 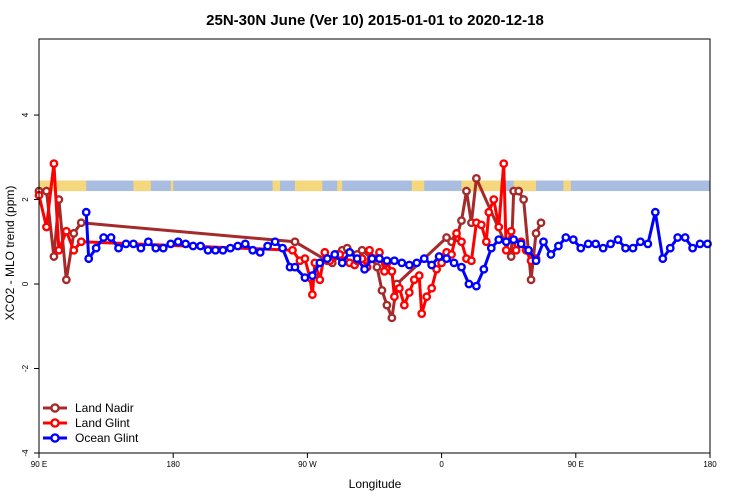 What do you see at coordinates (25, 114) in the screenshot?
I see `y-tick-label: 4` at bounding box center [25, 114].